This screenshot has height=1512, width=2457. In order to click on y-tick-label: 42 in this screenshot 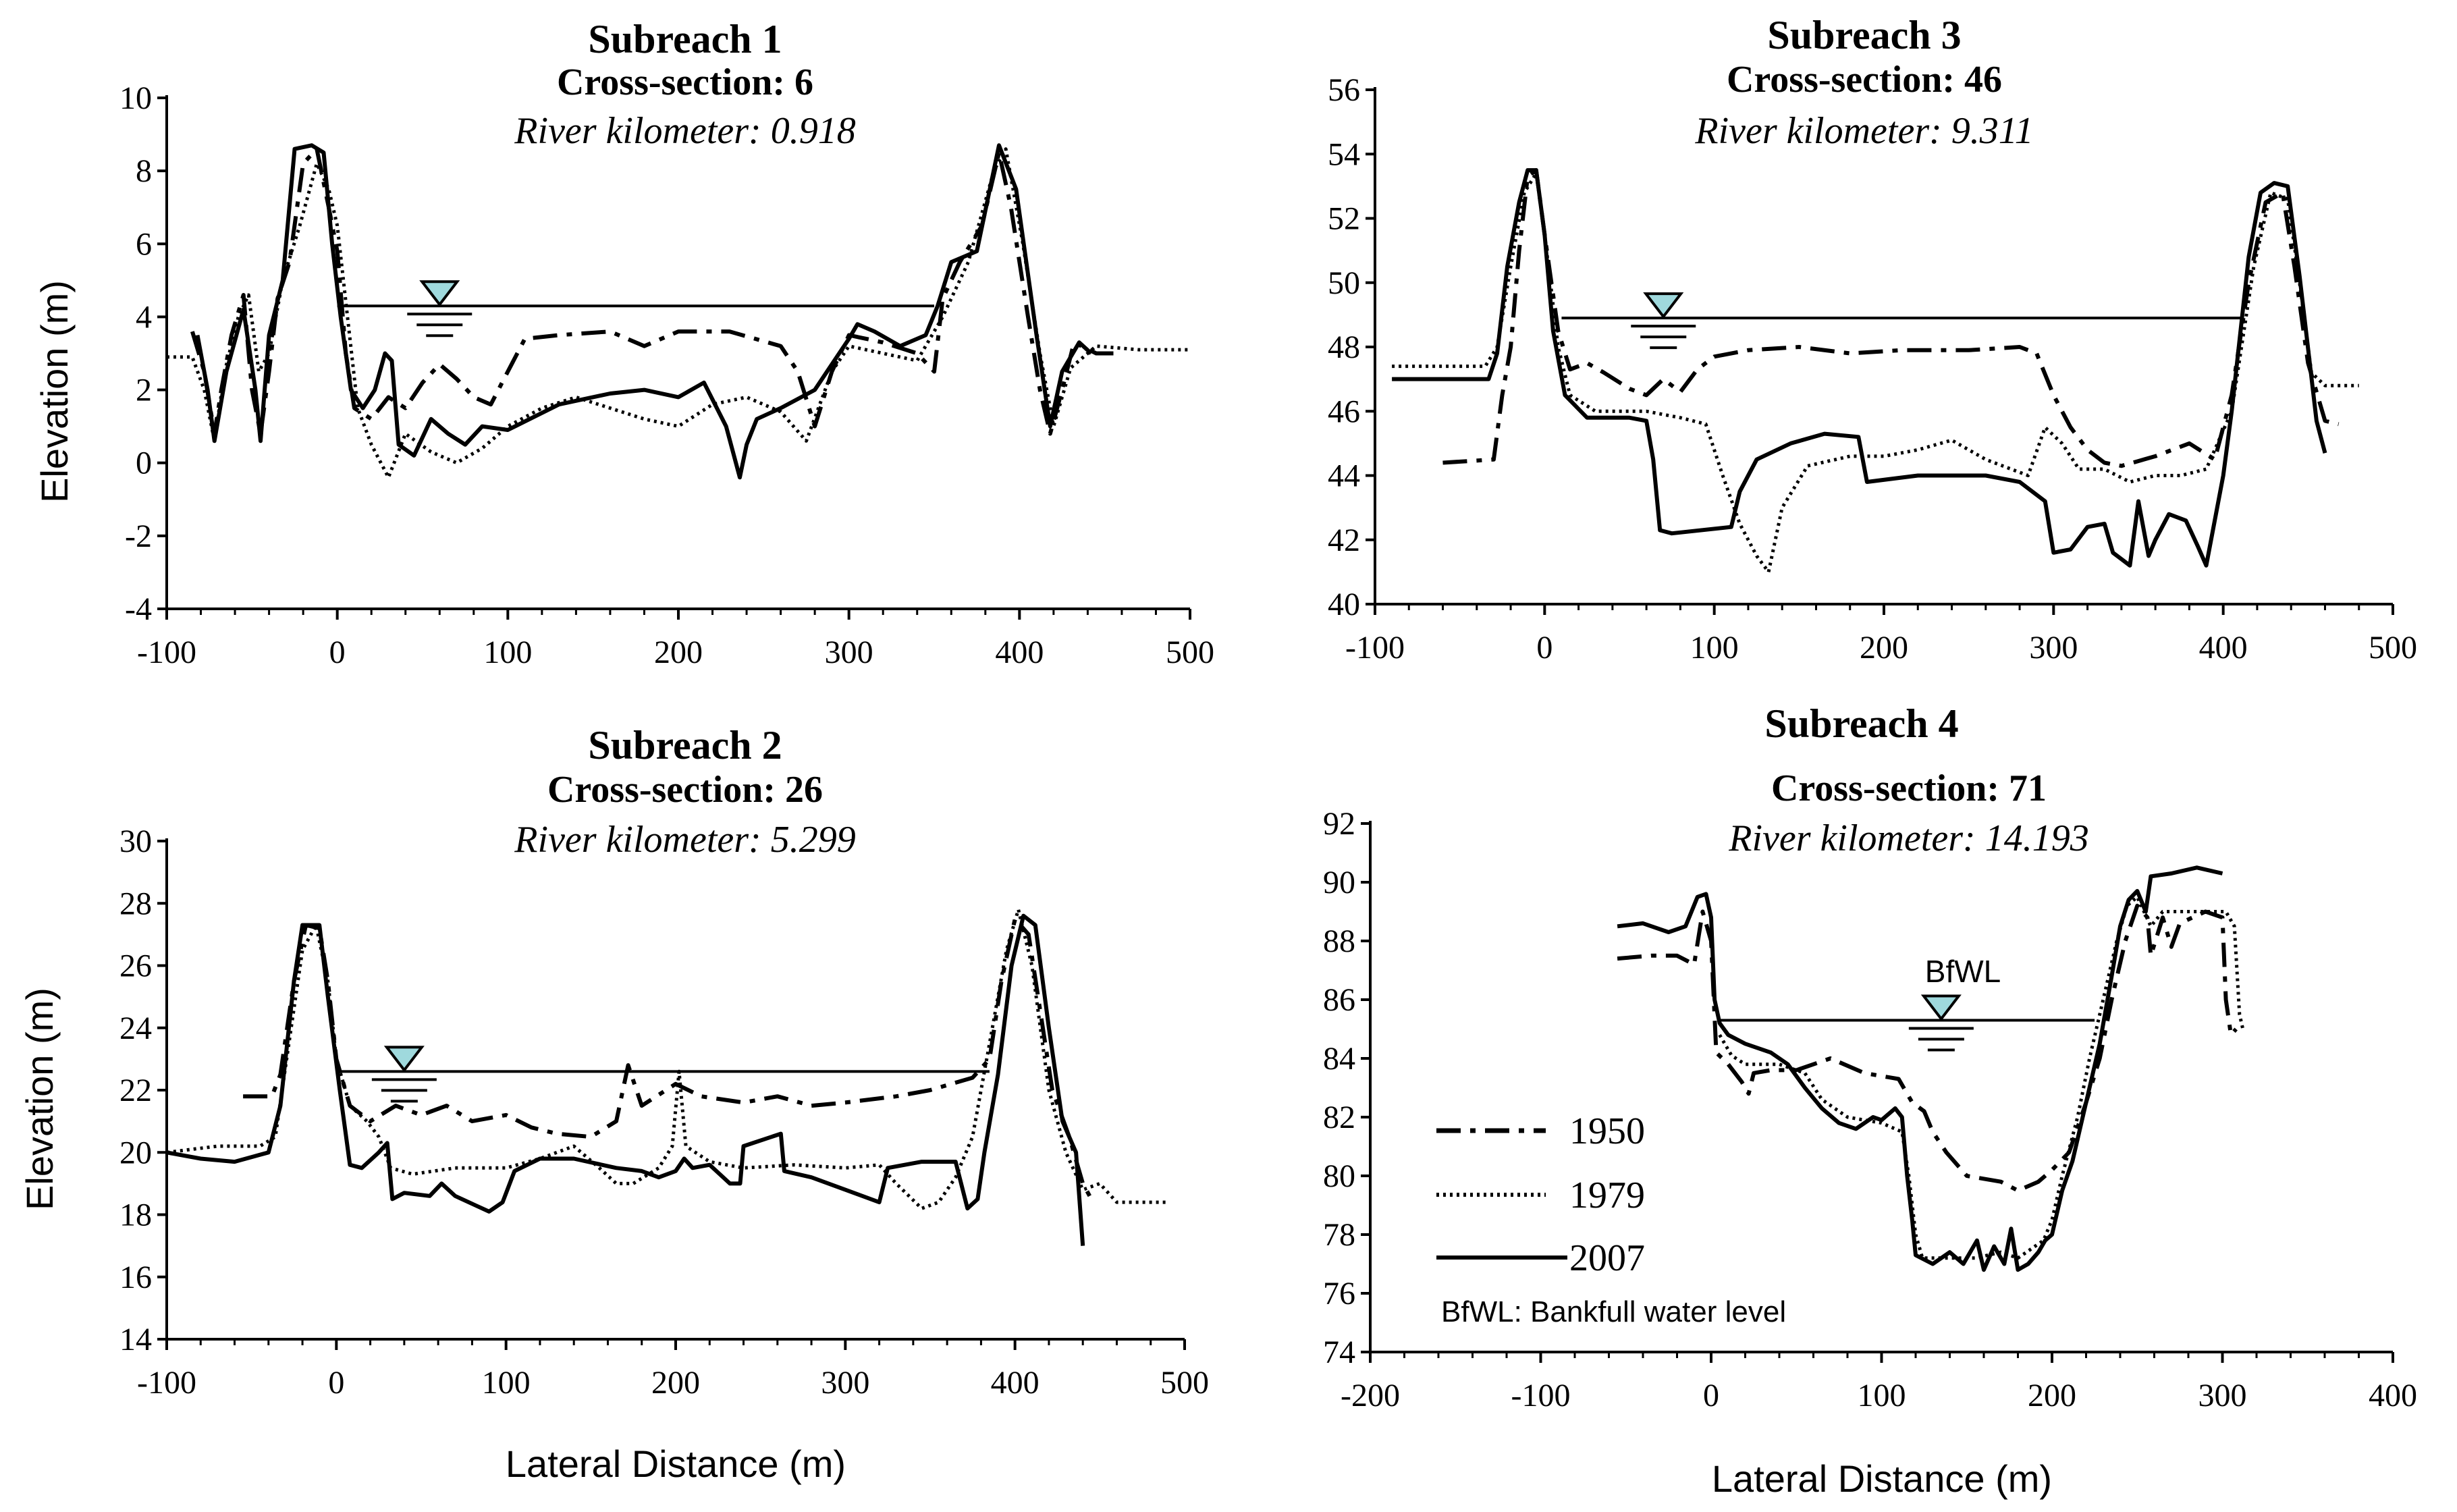, I will do `click(1344, 540)`.